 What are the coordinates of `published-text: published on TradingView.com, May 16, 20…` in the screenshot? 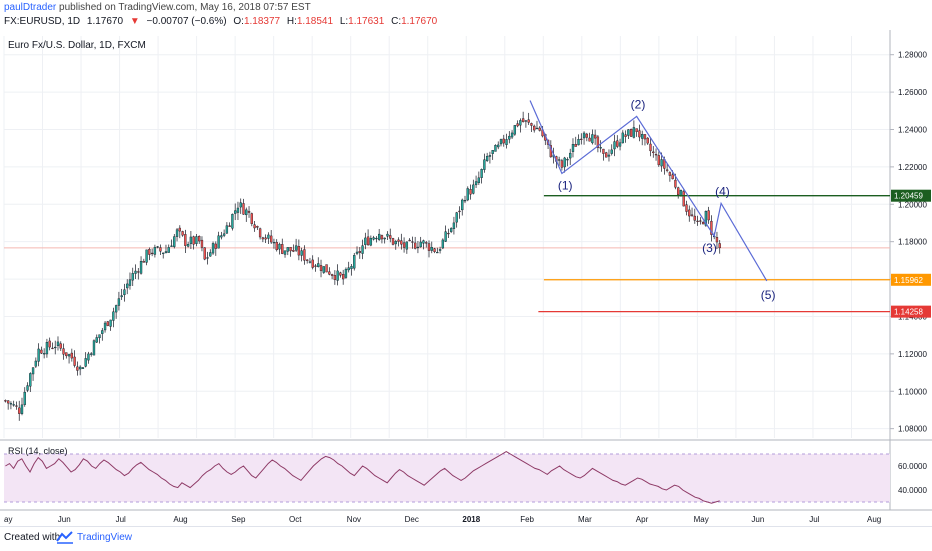 It's located at (185, 7).